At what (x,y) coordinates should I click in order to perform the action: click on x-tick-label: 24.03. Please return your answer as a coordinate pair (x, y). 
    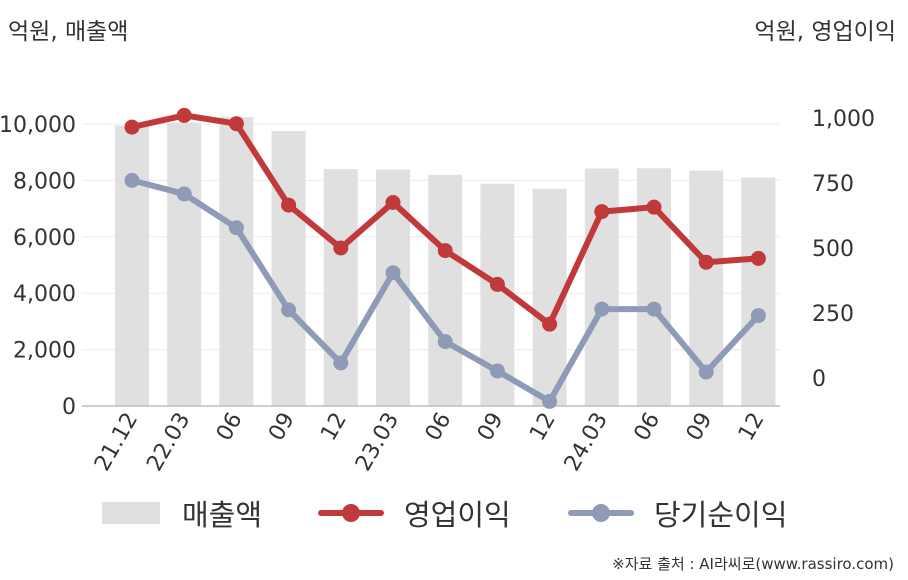
    Looking at the image, I should click on (586, 442).